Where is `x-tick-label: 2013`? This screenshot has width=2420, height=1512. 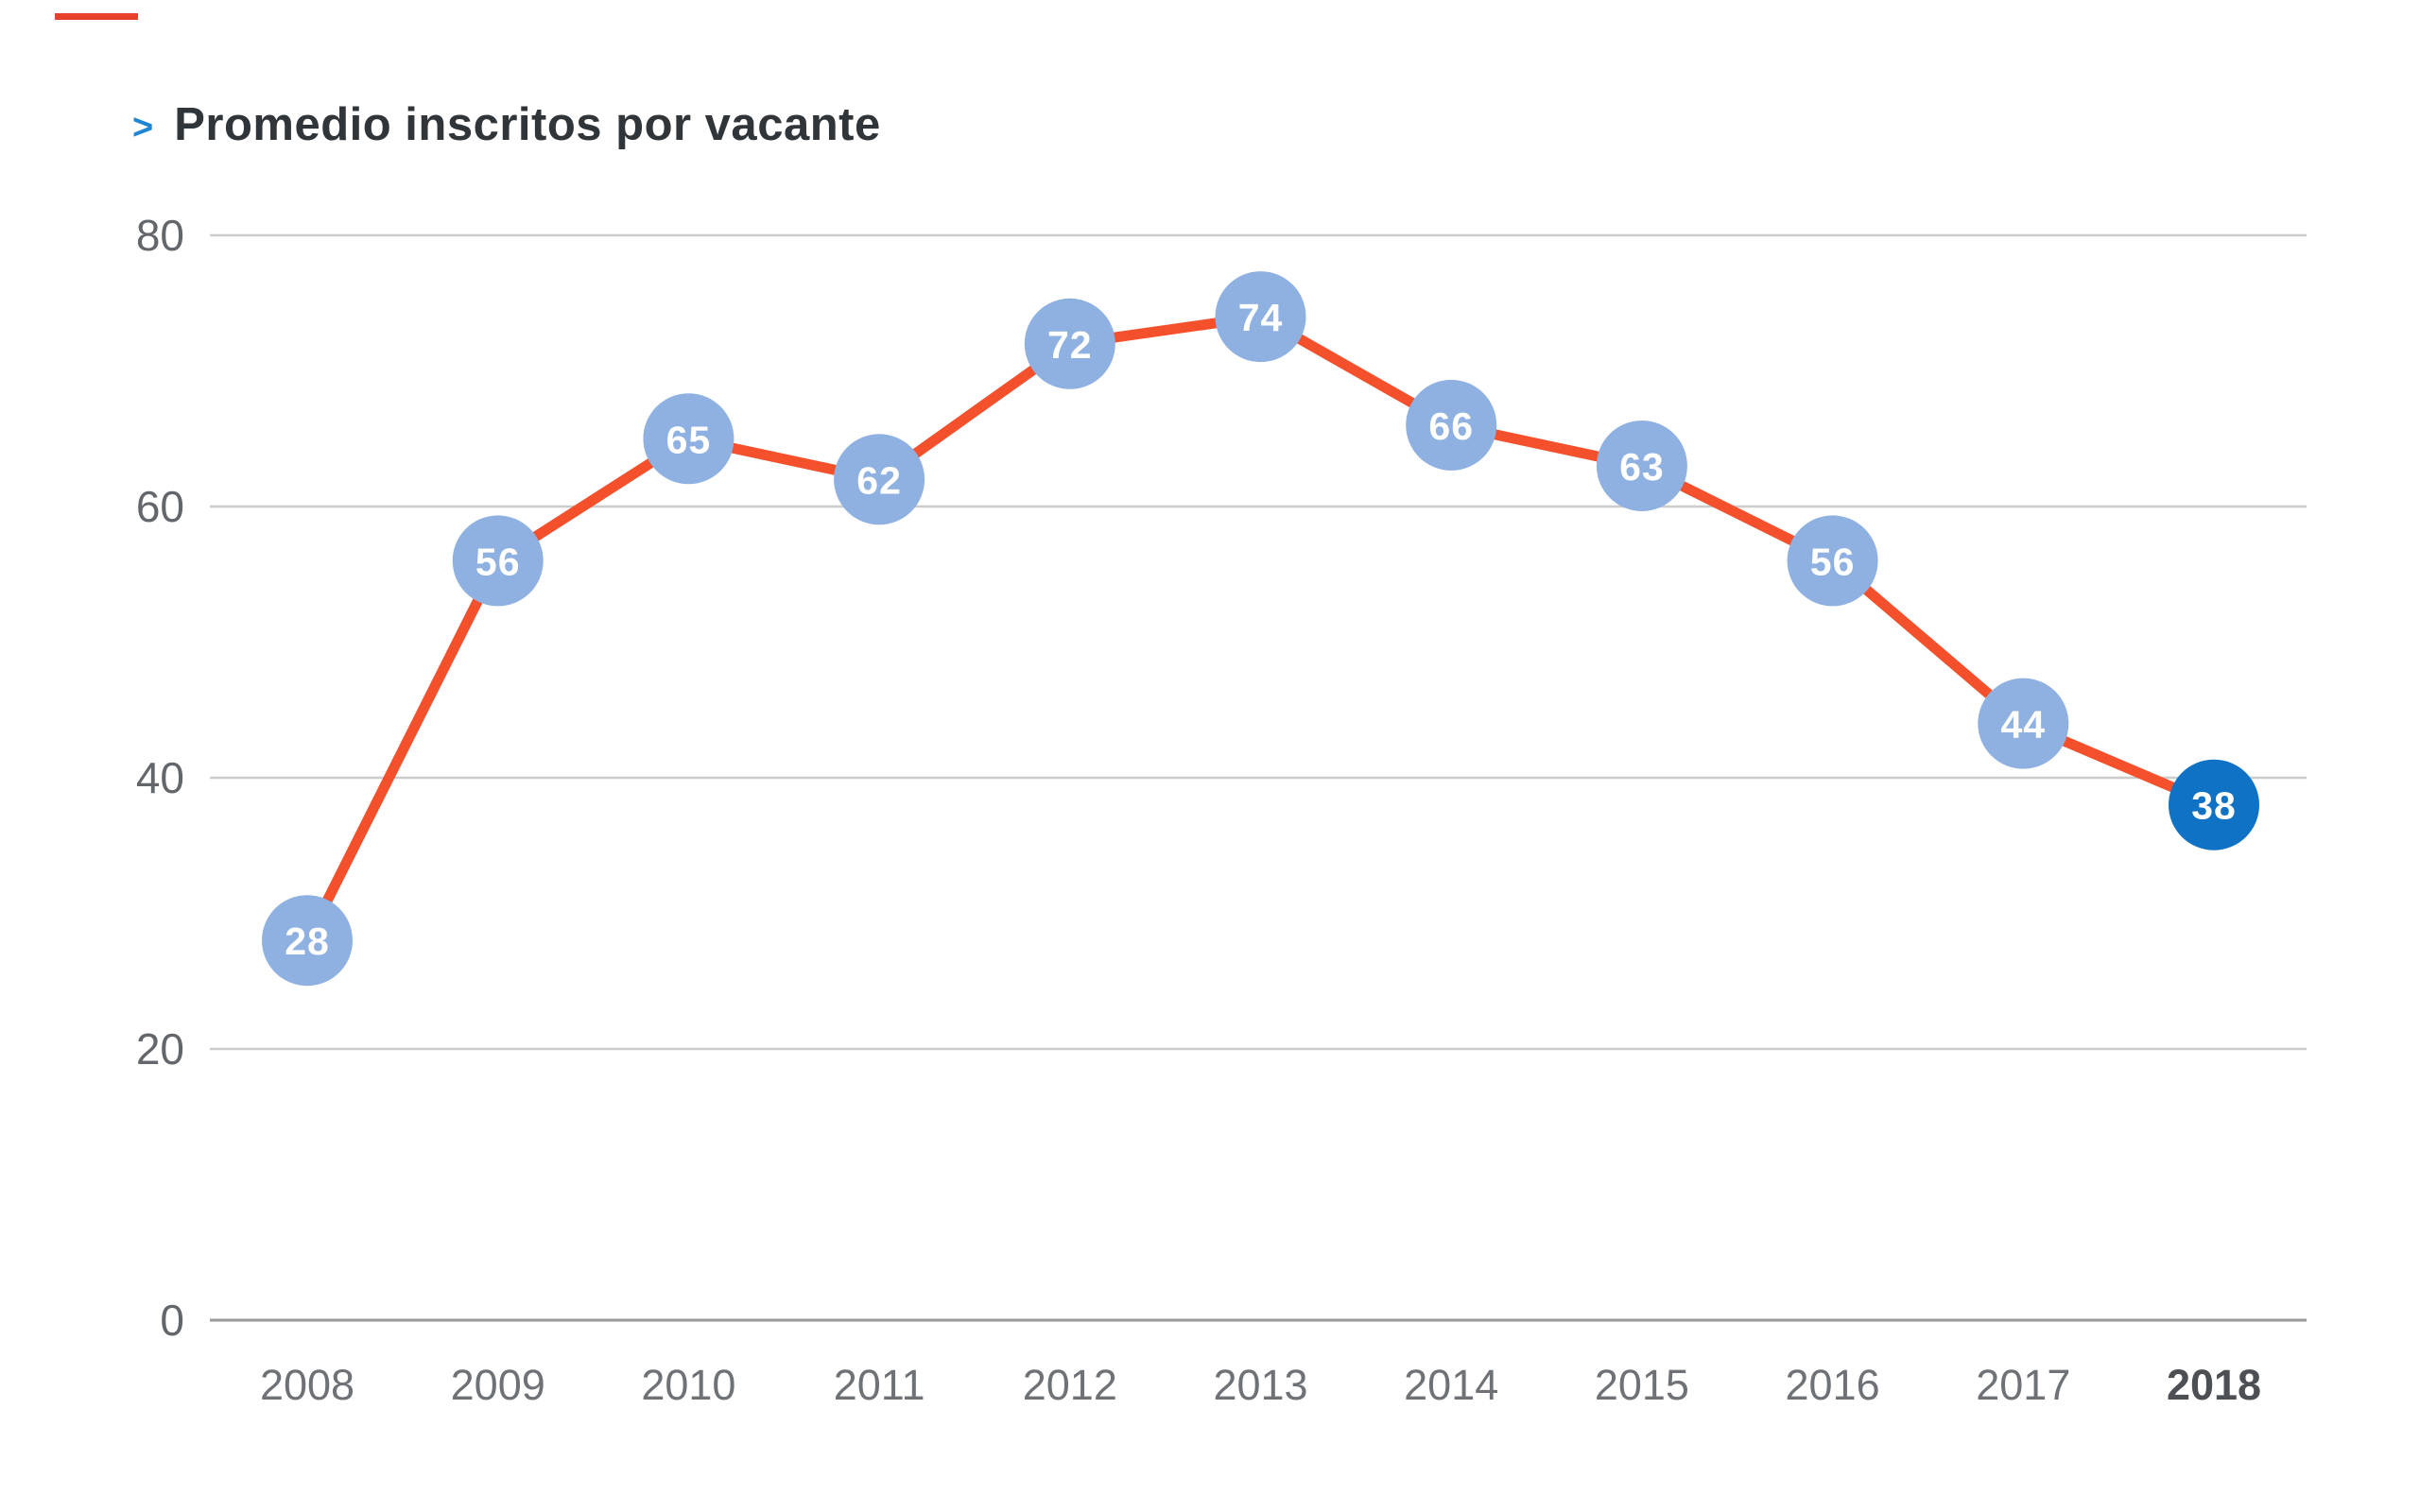 x-tick-label: 2013 is located at coordinates (1260, 1385).